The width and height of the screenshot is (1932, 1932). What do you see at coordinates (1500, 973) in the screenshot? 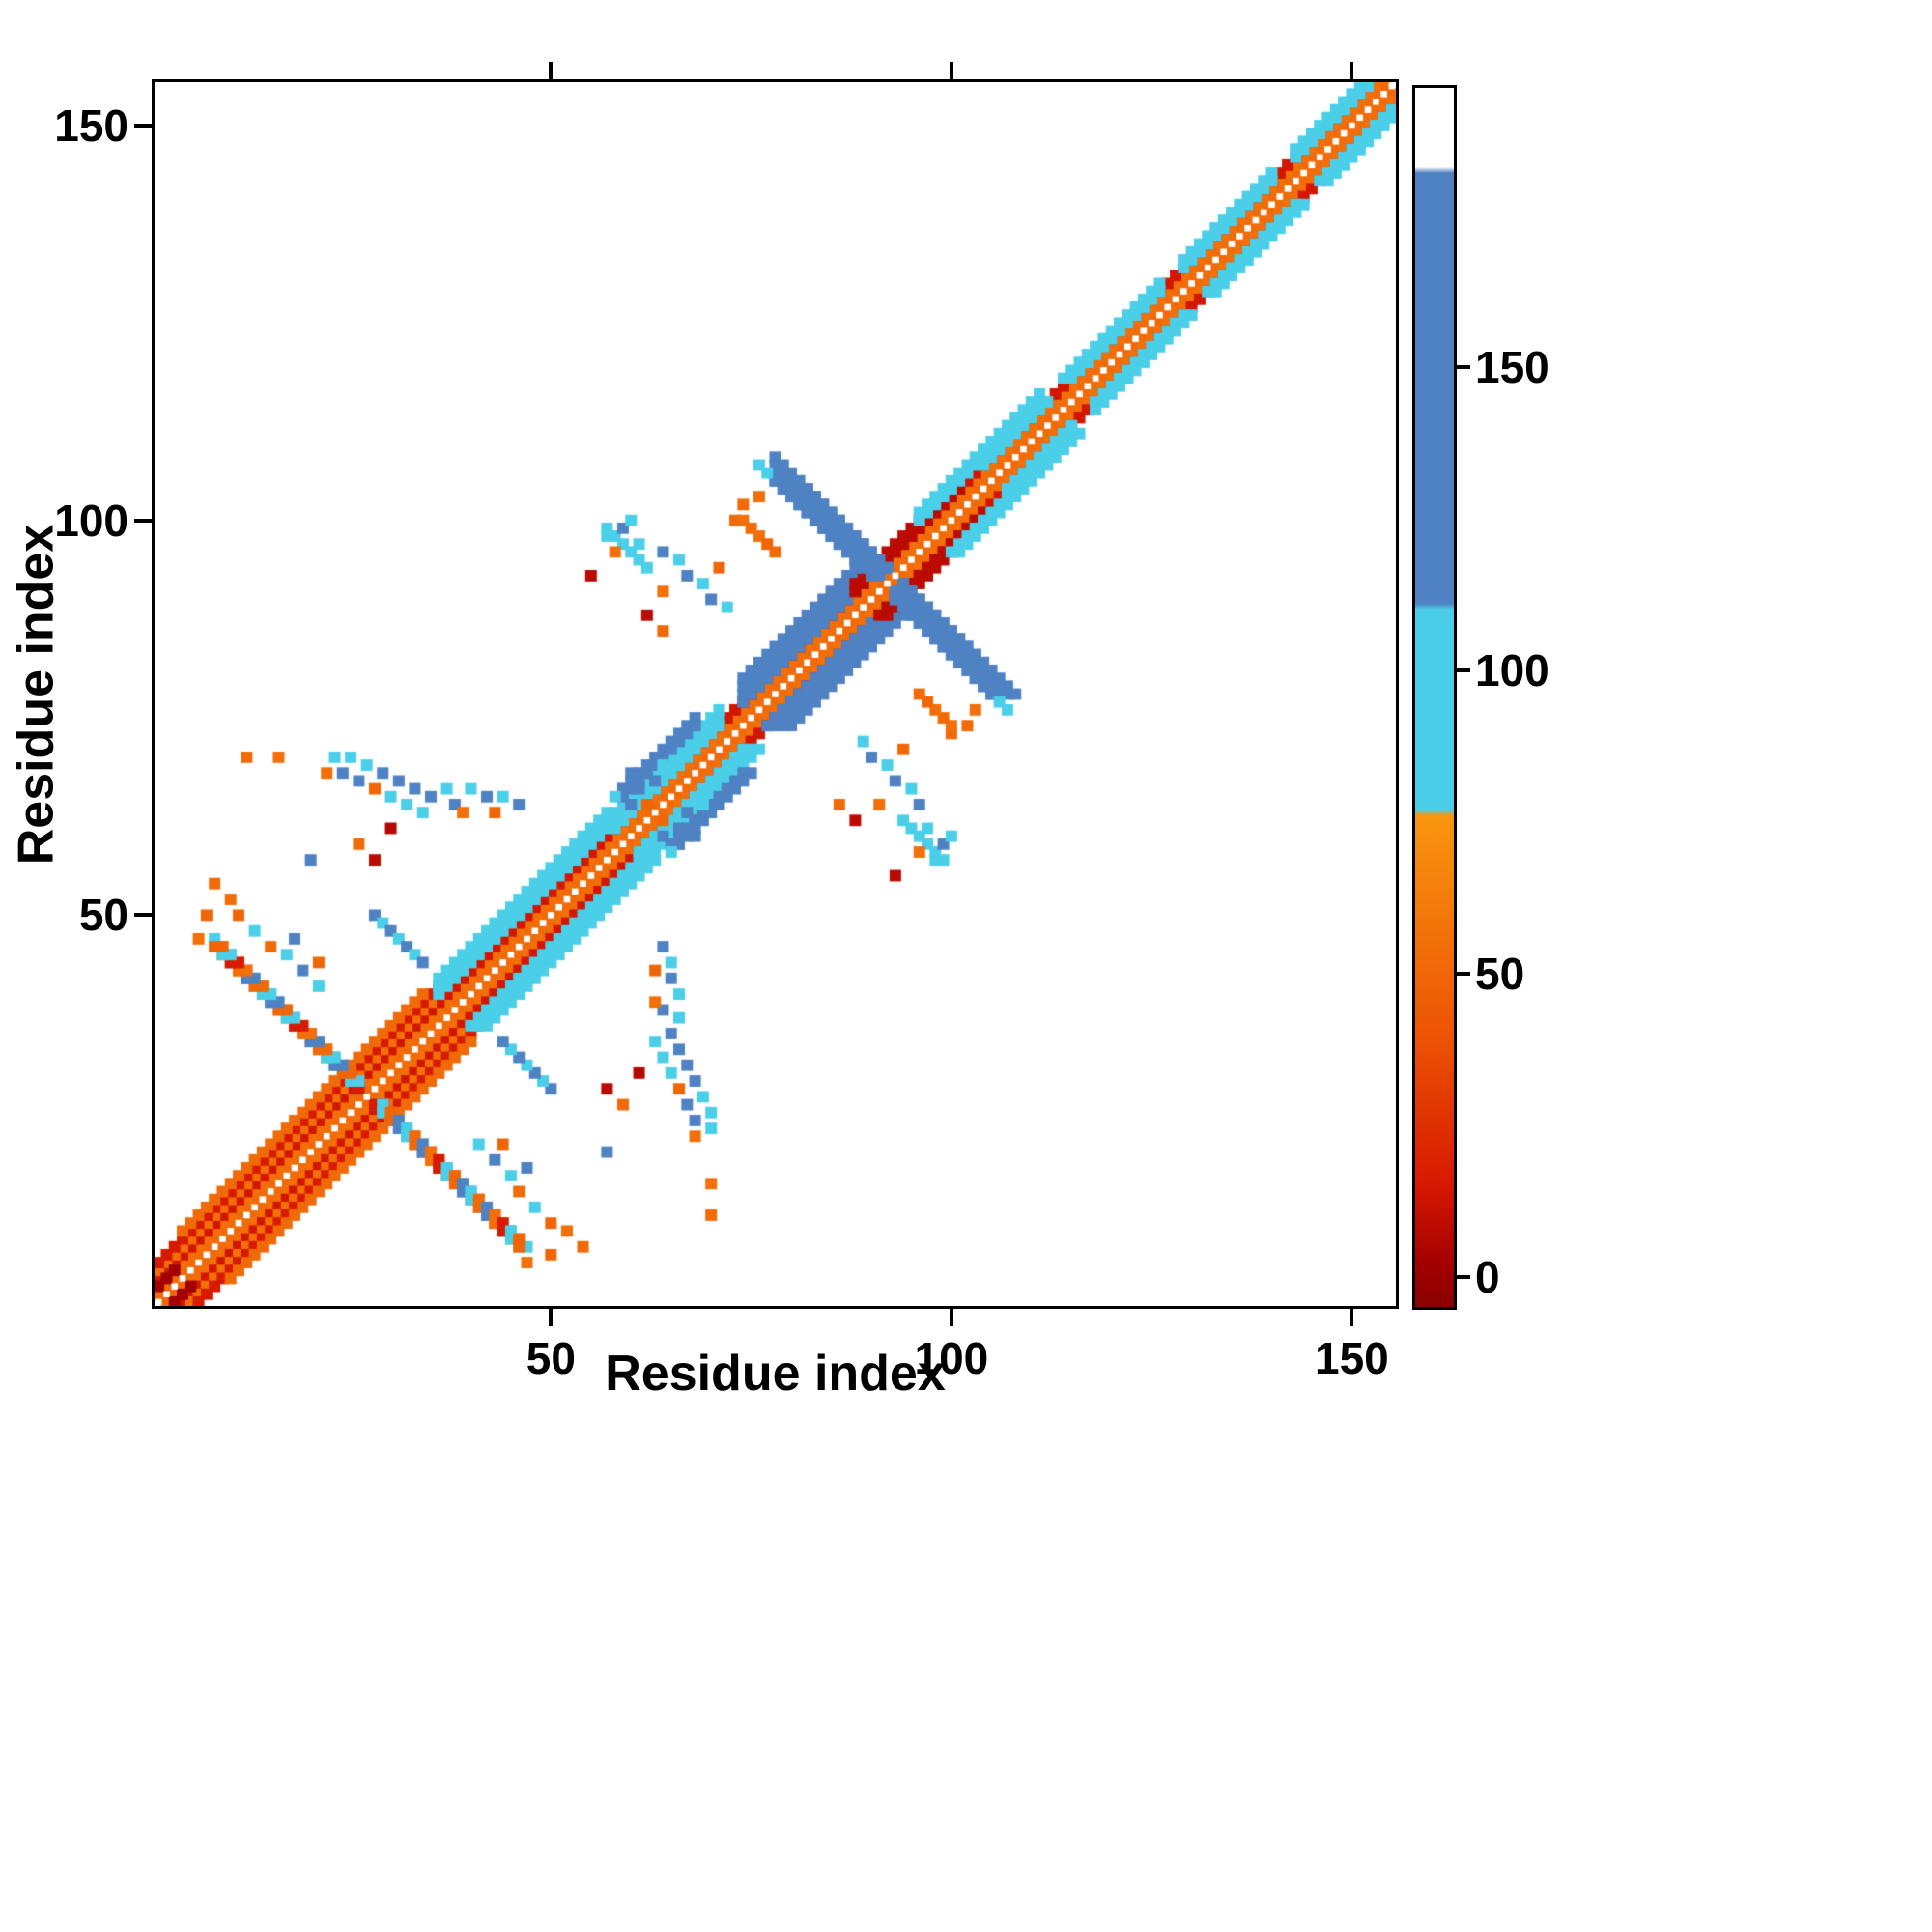
I see `colorbar-tick-label: 50` at bounding box center [1500, 973].